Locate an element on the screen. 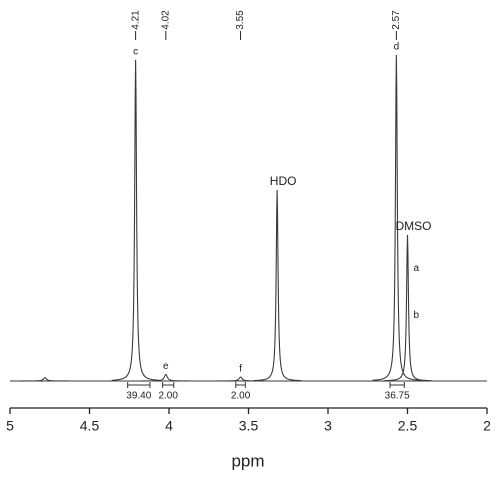 The height and width of the screenshot is (478, 500). peak-side-label: a is located at coordinates (417, 268).